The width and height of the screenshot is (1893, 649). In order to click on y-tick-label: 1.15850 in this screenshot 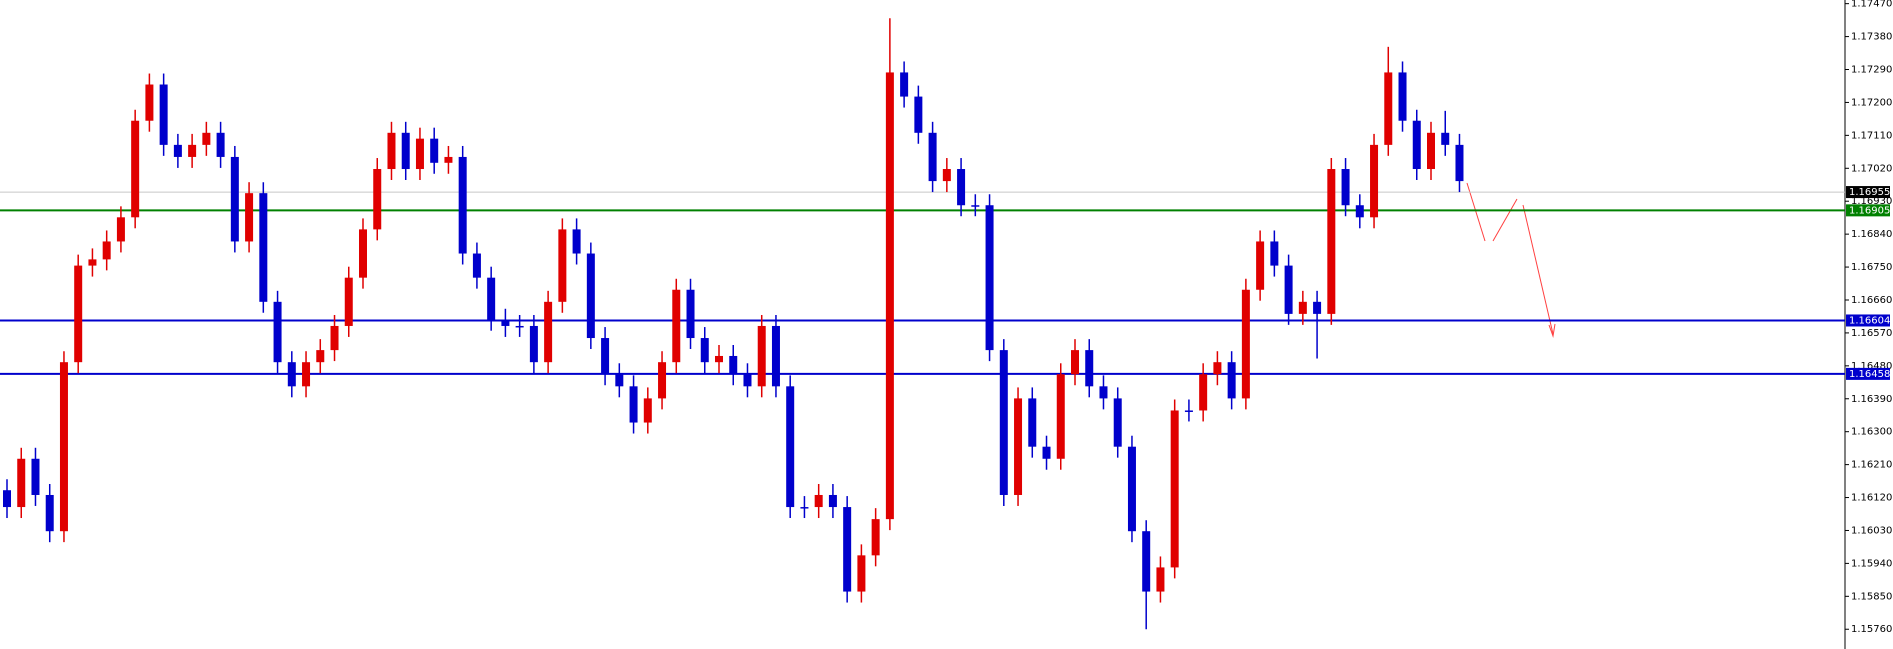, I will do `click(1871, 596)`.